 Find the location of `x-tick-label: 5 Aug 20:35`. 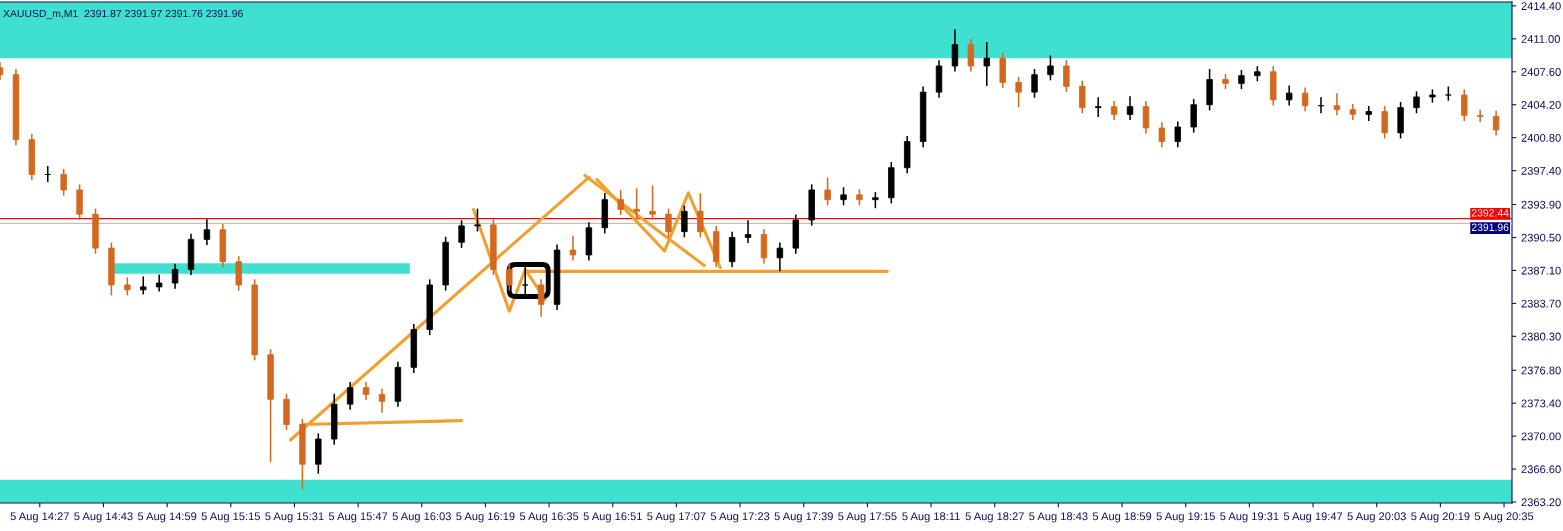

x-tick-label: 5 Aug 20:35 is located at coordinates (1504, 517).